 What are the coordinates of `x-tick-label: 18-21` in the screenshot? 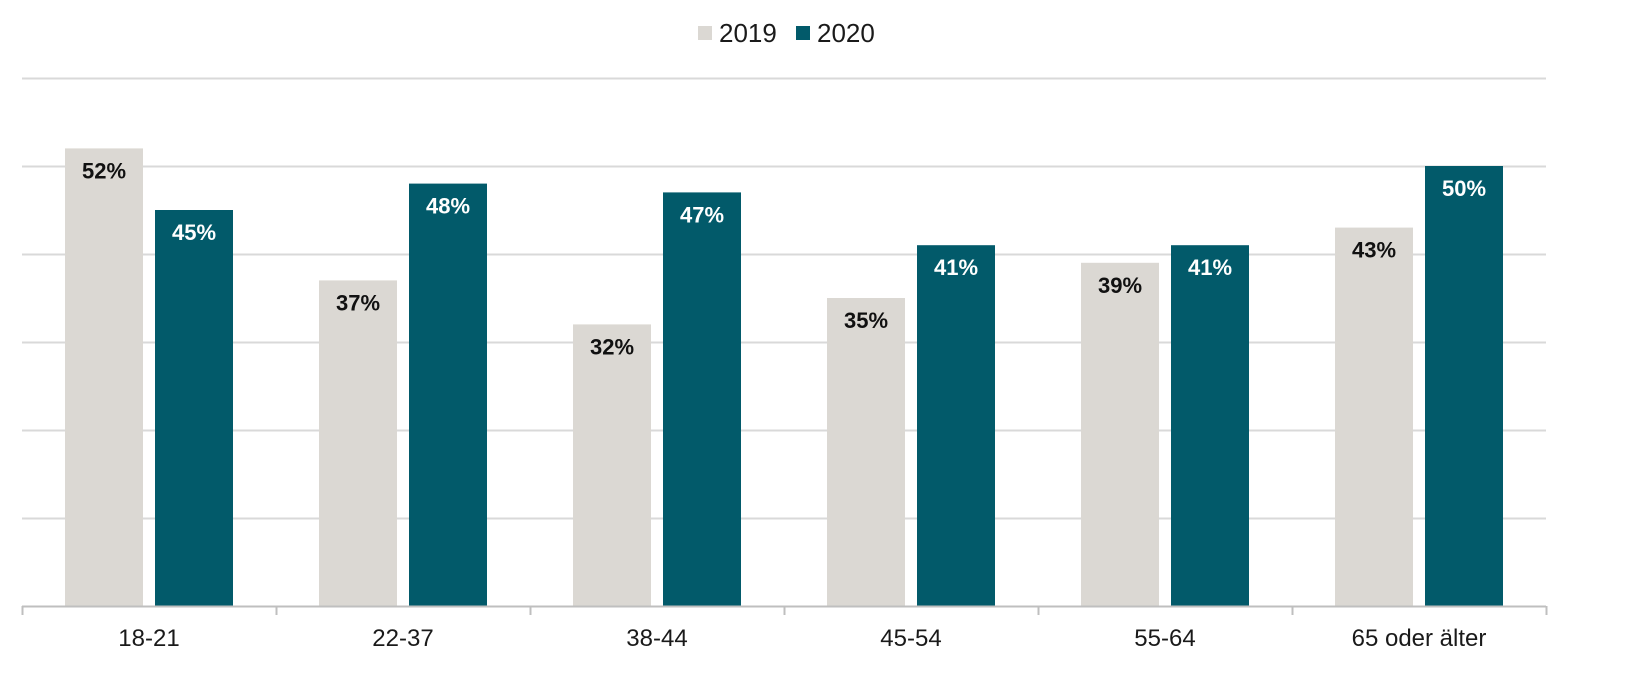 It's located at (148, 638).